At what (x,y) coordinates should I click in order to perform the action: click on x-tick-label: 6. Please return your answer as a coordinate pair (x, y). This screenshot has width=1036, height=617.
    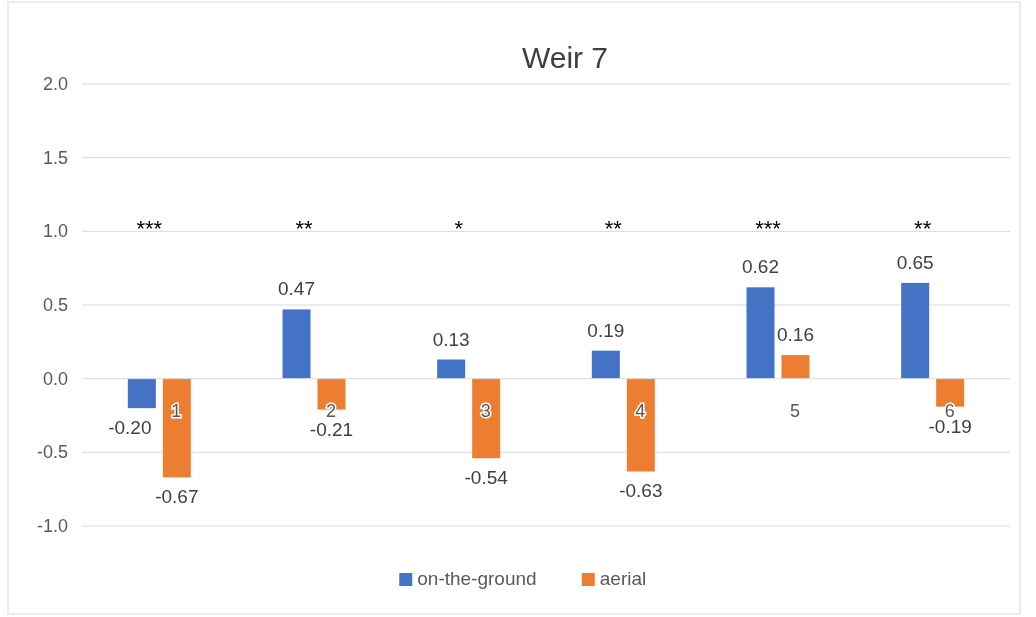
    Looking at the image, I should click on (949, 410).